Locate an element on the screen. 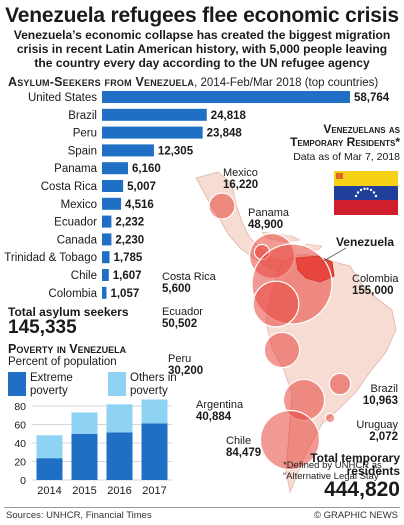 This screenshot has height=525, width=404. map-value-panama: 48,900 is located at coordinates (265, 225).